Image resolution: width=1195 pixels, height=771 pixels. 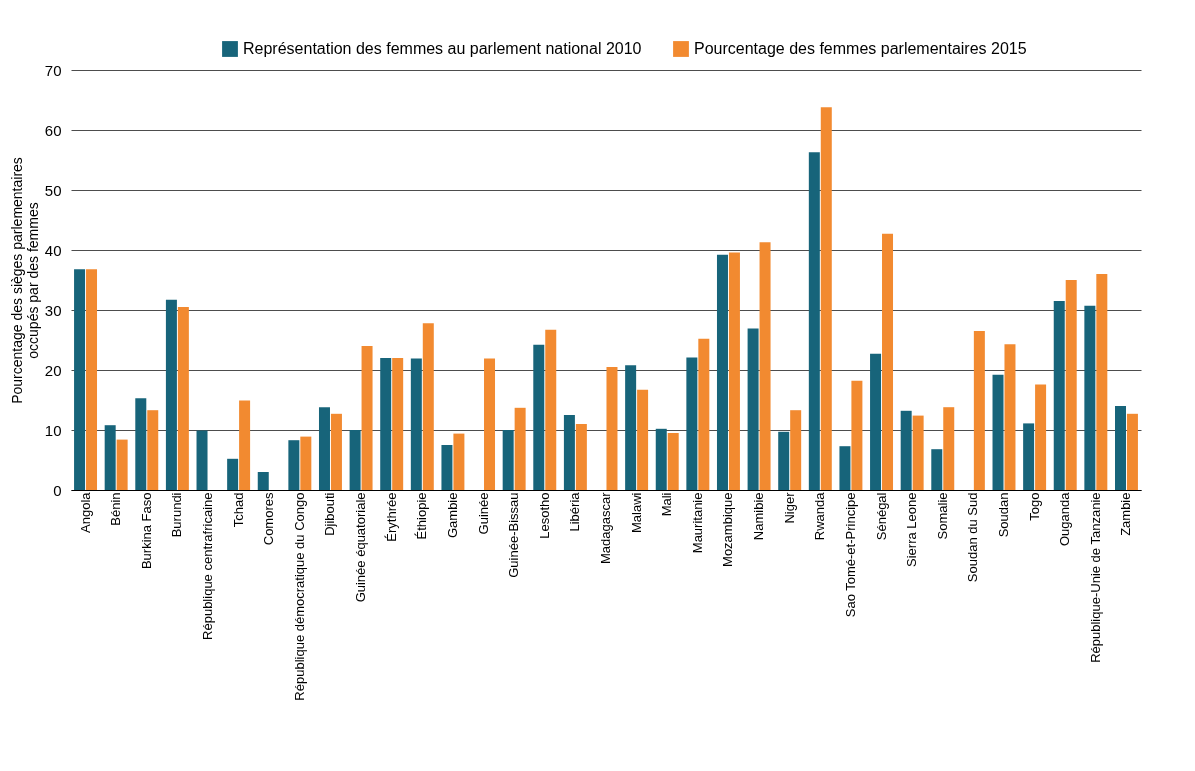 What do you see at coordinates (973, 537) in the screenshot?
I see `x-tick-label: Soudan du Sud` at bounding box center [973, 537].